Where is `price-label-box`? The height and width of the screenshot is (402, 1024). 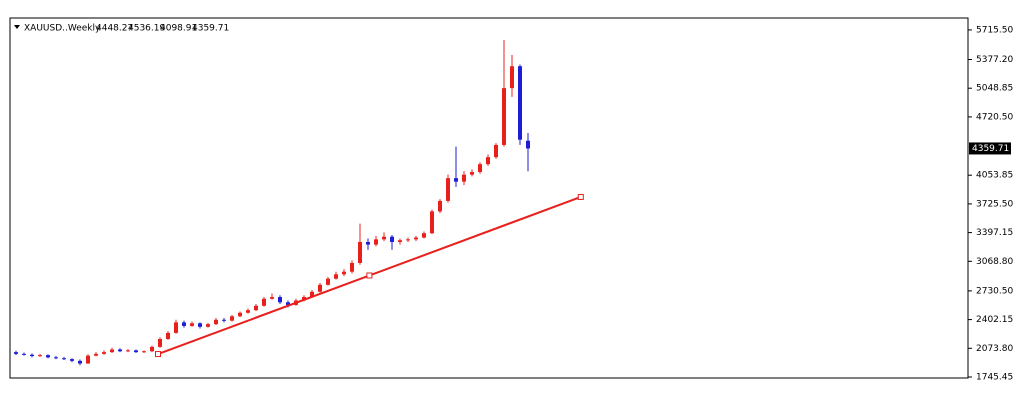
price-label-box is located at coordinates (990, 148).